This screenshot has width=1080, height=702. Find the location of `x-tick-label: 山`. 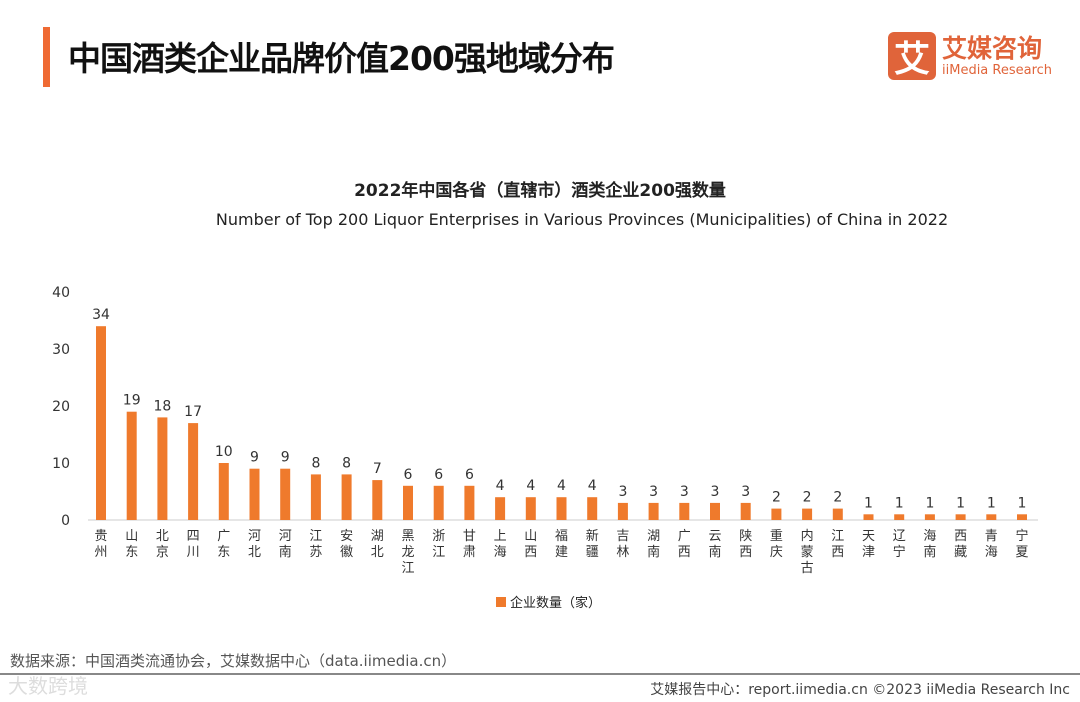

x-tick-label: 山 is located at coordinates (131, 536).